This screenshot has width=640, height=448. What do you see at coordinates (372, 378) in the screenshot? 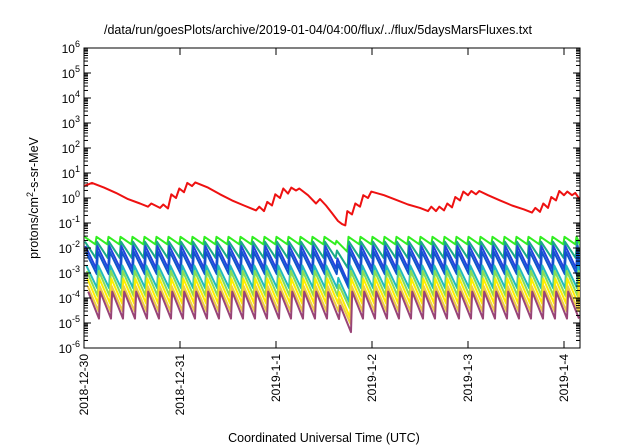
I see `x-tick-label-3: 2019-1-2` at bounding box center [372, 378].